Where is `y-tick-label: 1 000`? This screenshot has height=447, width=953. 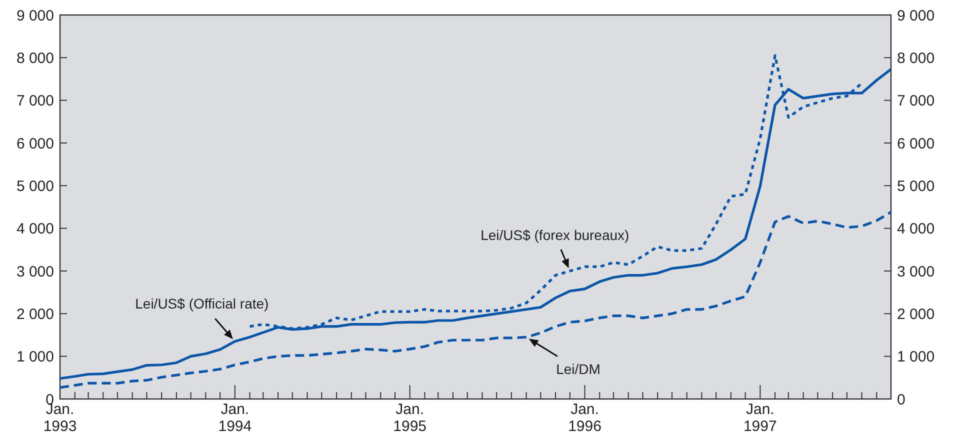 y-tick-label: 1 000 is located at coordinates (35, 357).